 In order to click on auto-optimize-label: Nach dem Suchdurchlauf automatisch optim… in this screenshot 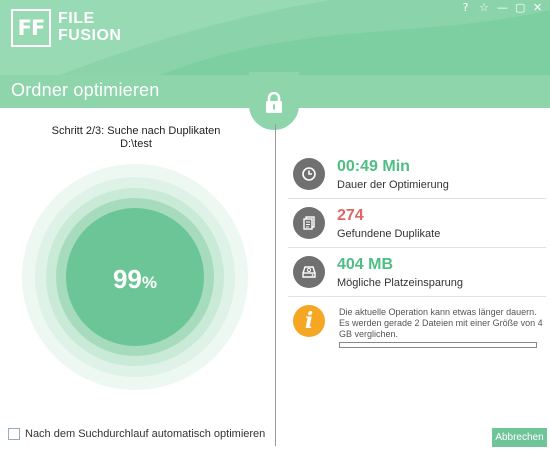, I will do `click(145, 434)`.